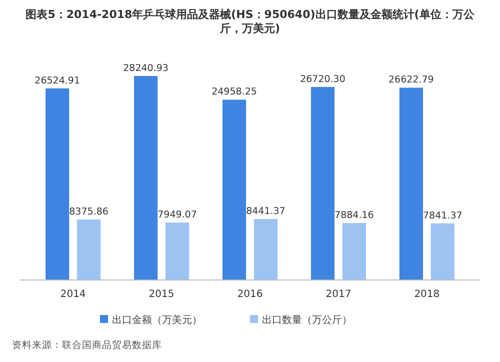 The width and height of the screenshot is (500, 362). What do you see at coordinates (177, 215) in the screenshot?
I see `data-label: 7949.07` at bounding box center [177, 215].